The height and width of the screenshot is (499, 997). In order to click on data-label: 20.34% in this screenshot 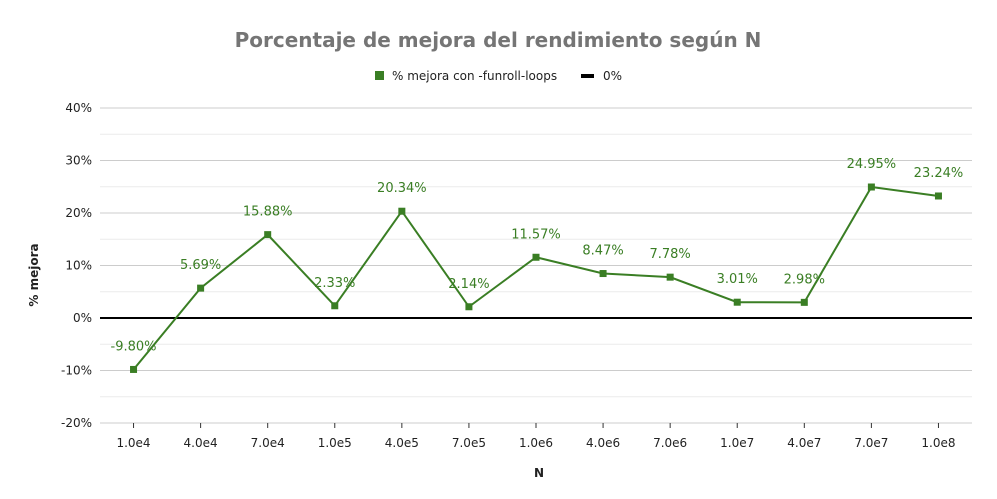, I will do `click(402, 188)`.